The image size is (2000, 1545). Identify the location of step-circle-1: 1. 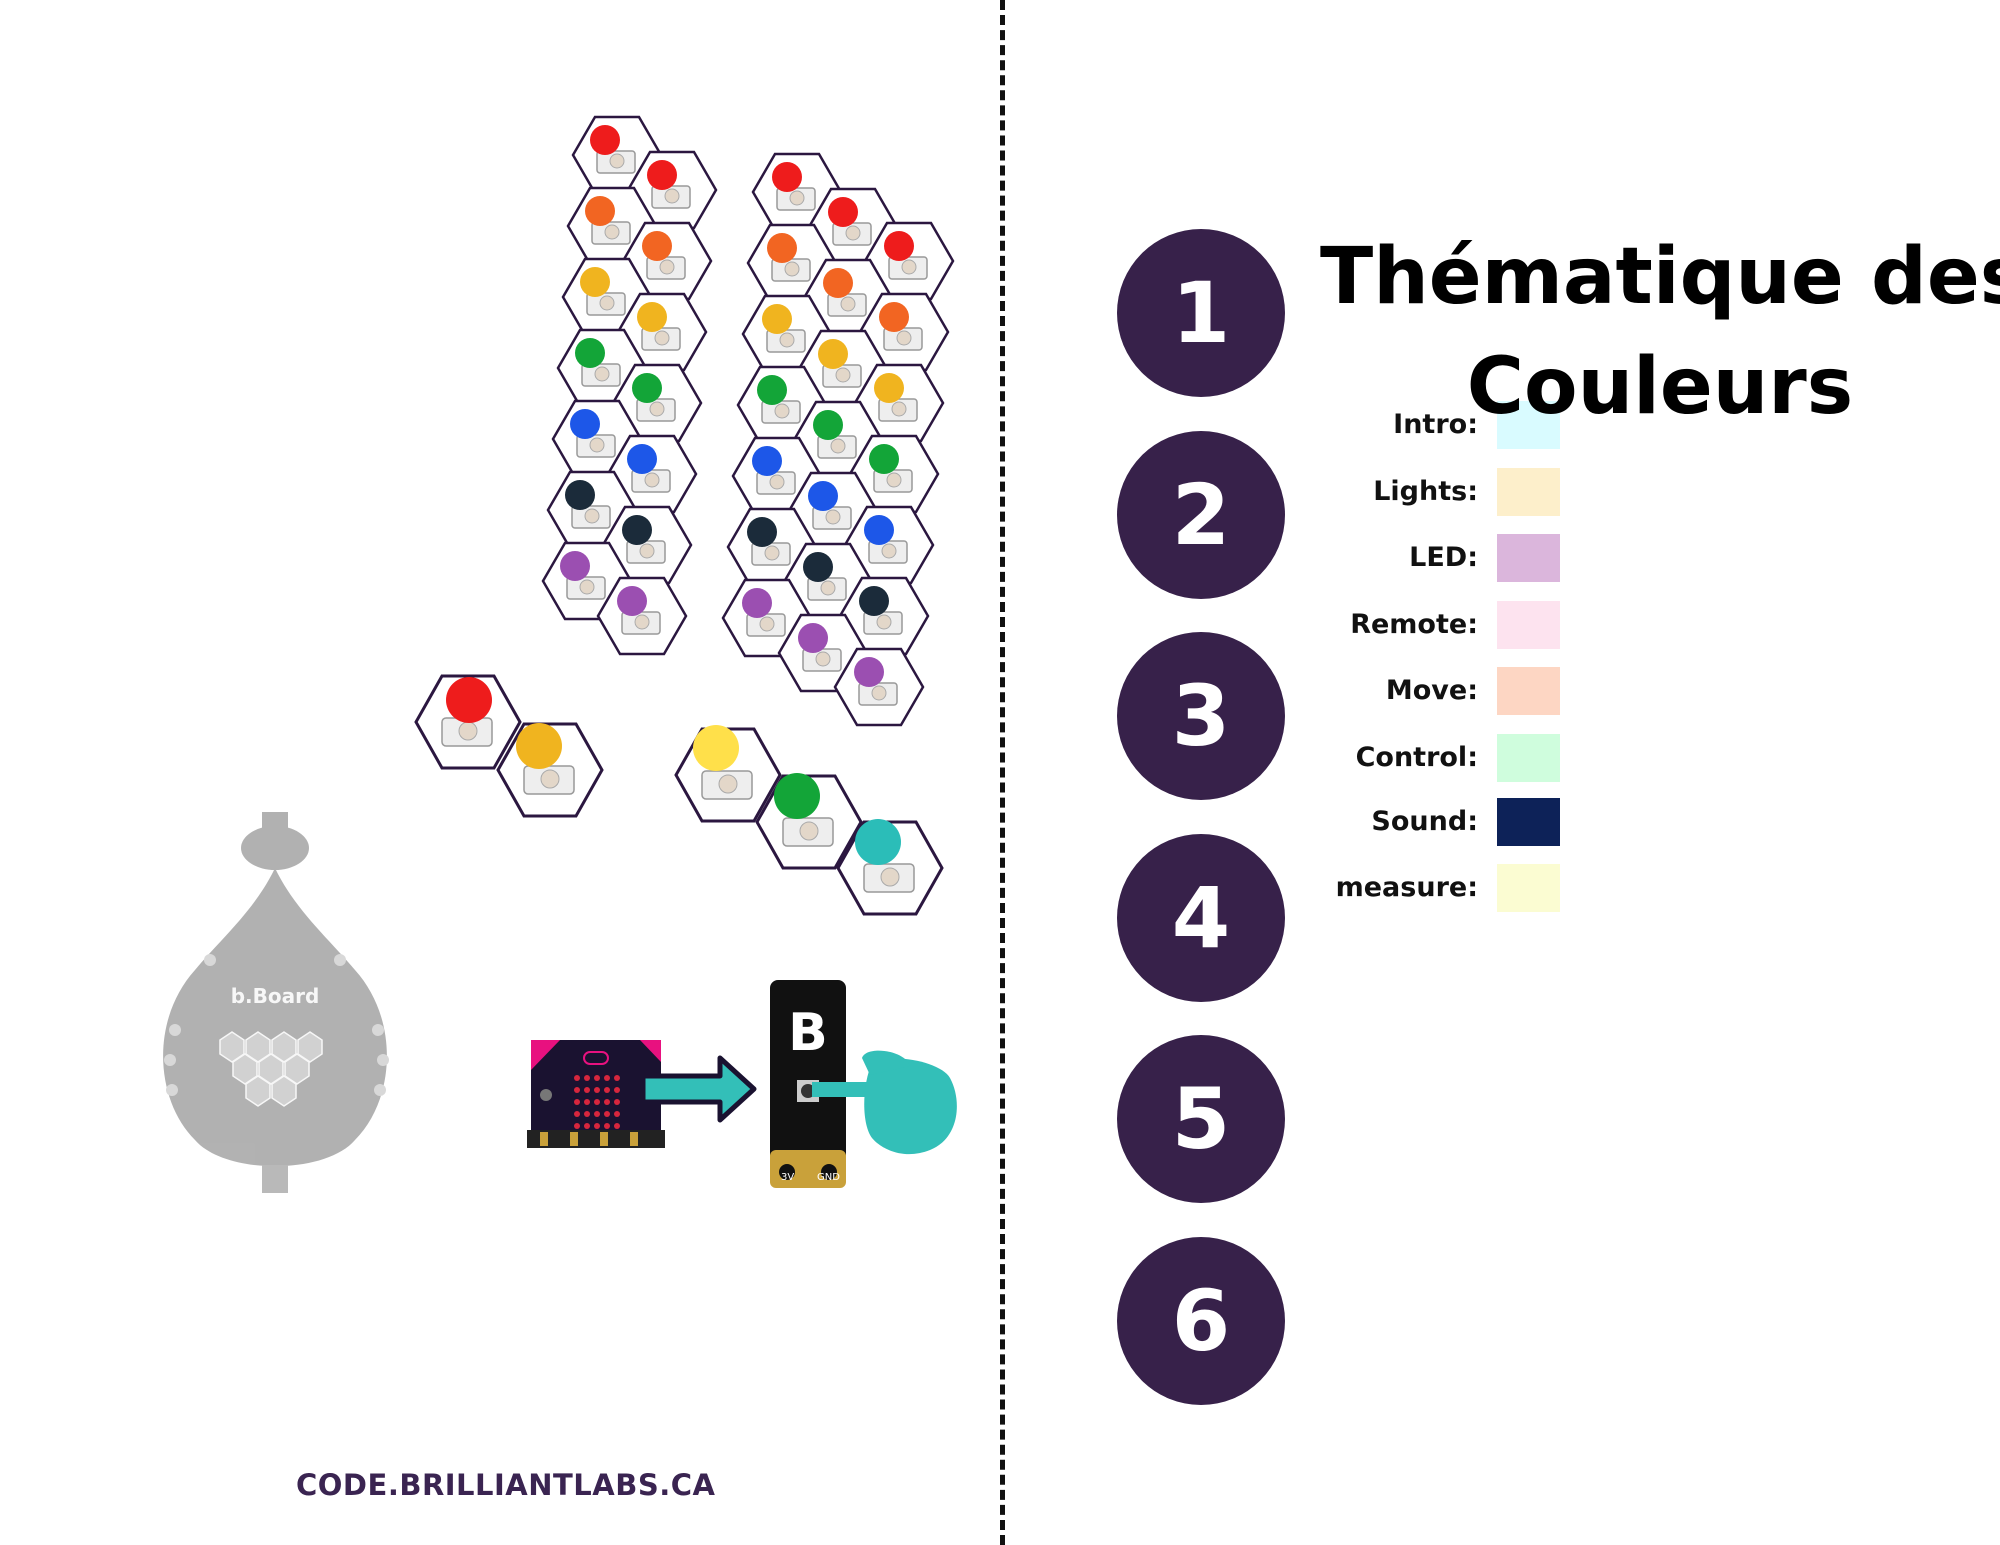
(1201, 313).